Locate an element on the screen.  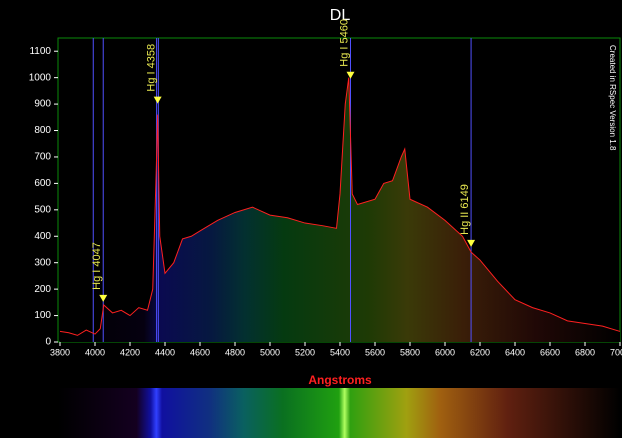
y-tick-label: 0 is located at coordinates (48, 342).